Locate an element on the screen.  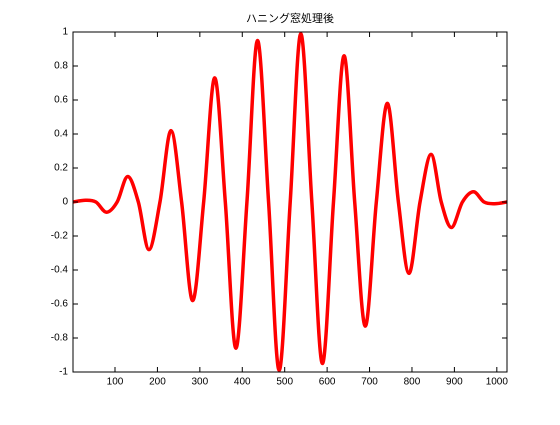
x-tick-label: 100 is located at coordinates (115, 382).